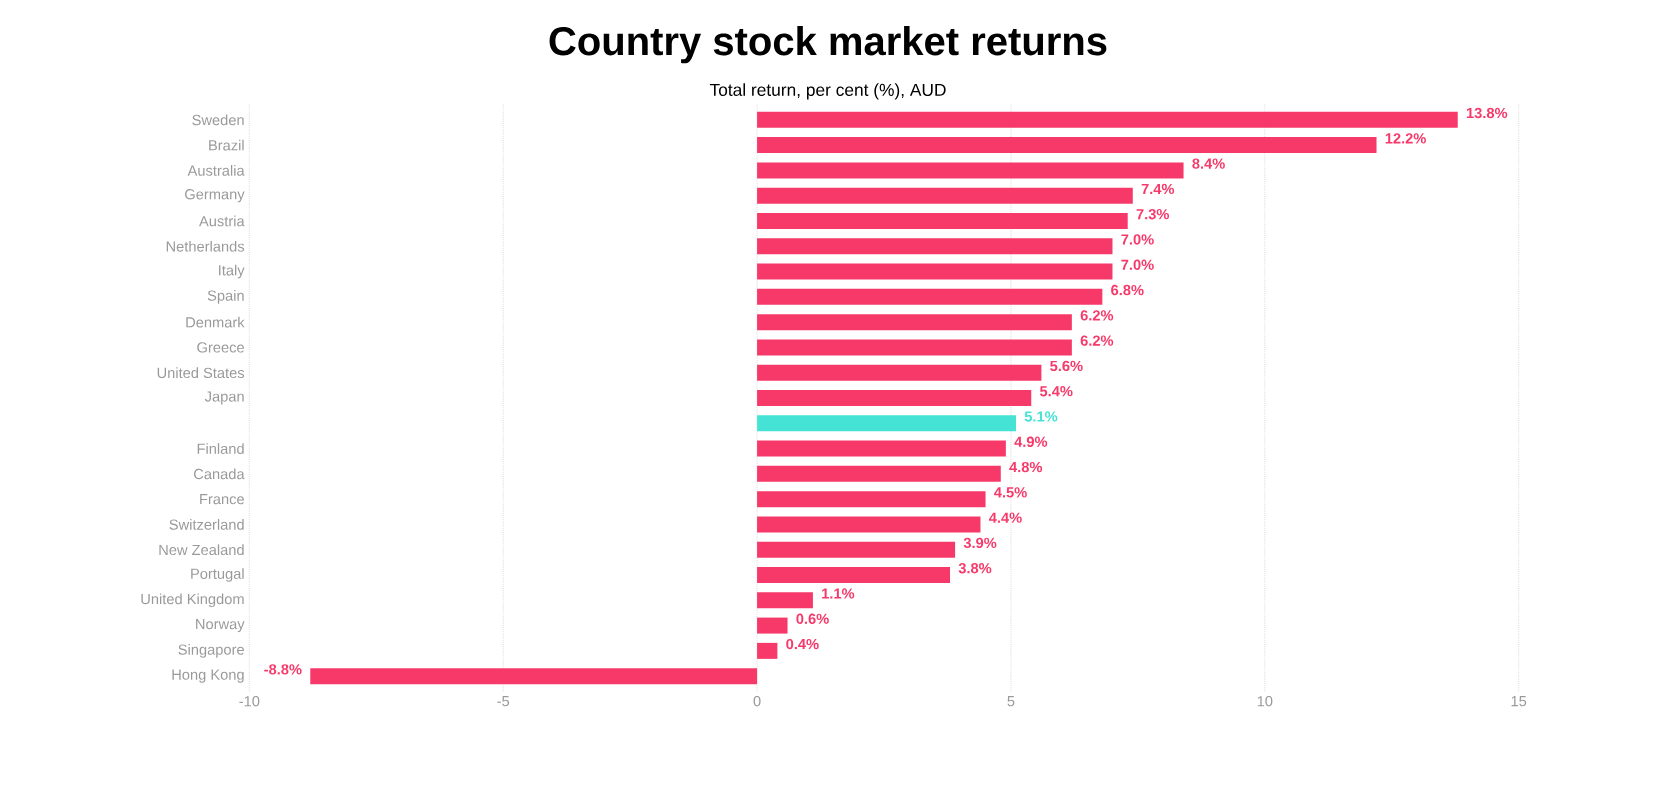  What do you see at coordinates (802, 644) in the screenshot?
I see `data-label: 0.4%` at bounding box center [802, 644].